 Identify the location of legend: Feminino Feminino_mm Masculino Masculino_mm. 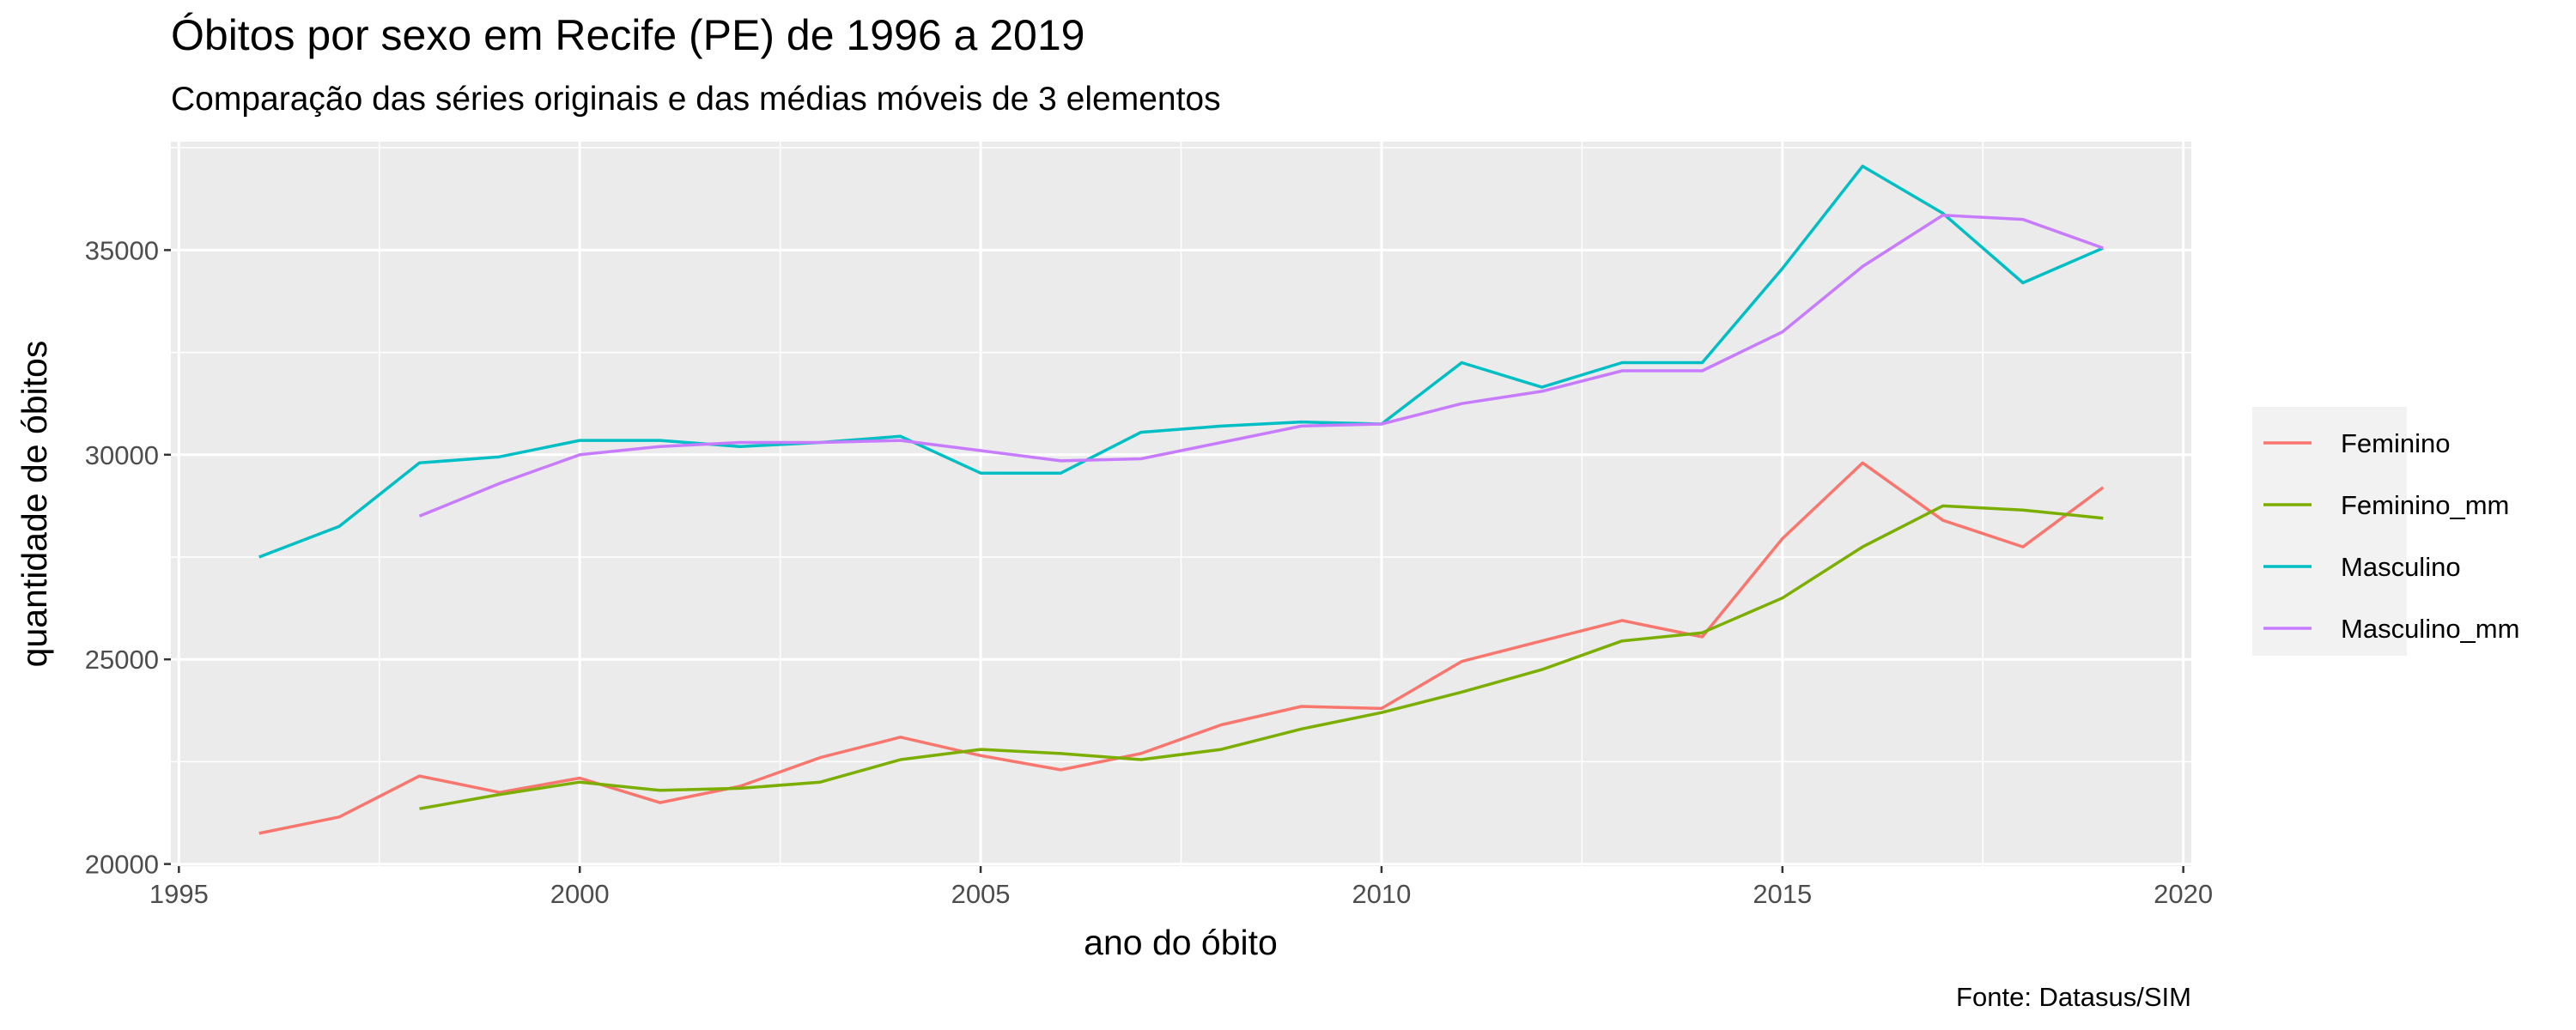
(2385, 531).